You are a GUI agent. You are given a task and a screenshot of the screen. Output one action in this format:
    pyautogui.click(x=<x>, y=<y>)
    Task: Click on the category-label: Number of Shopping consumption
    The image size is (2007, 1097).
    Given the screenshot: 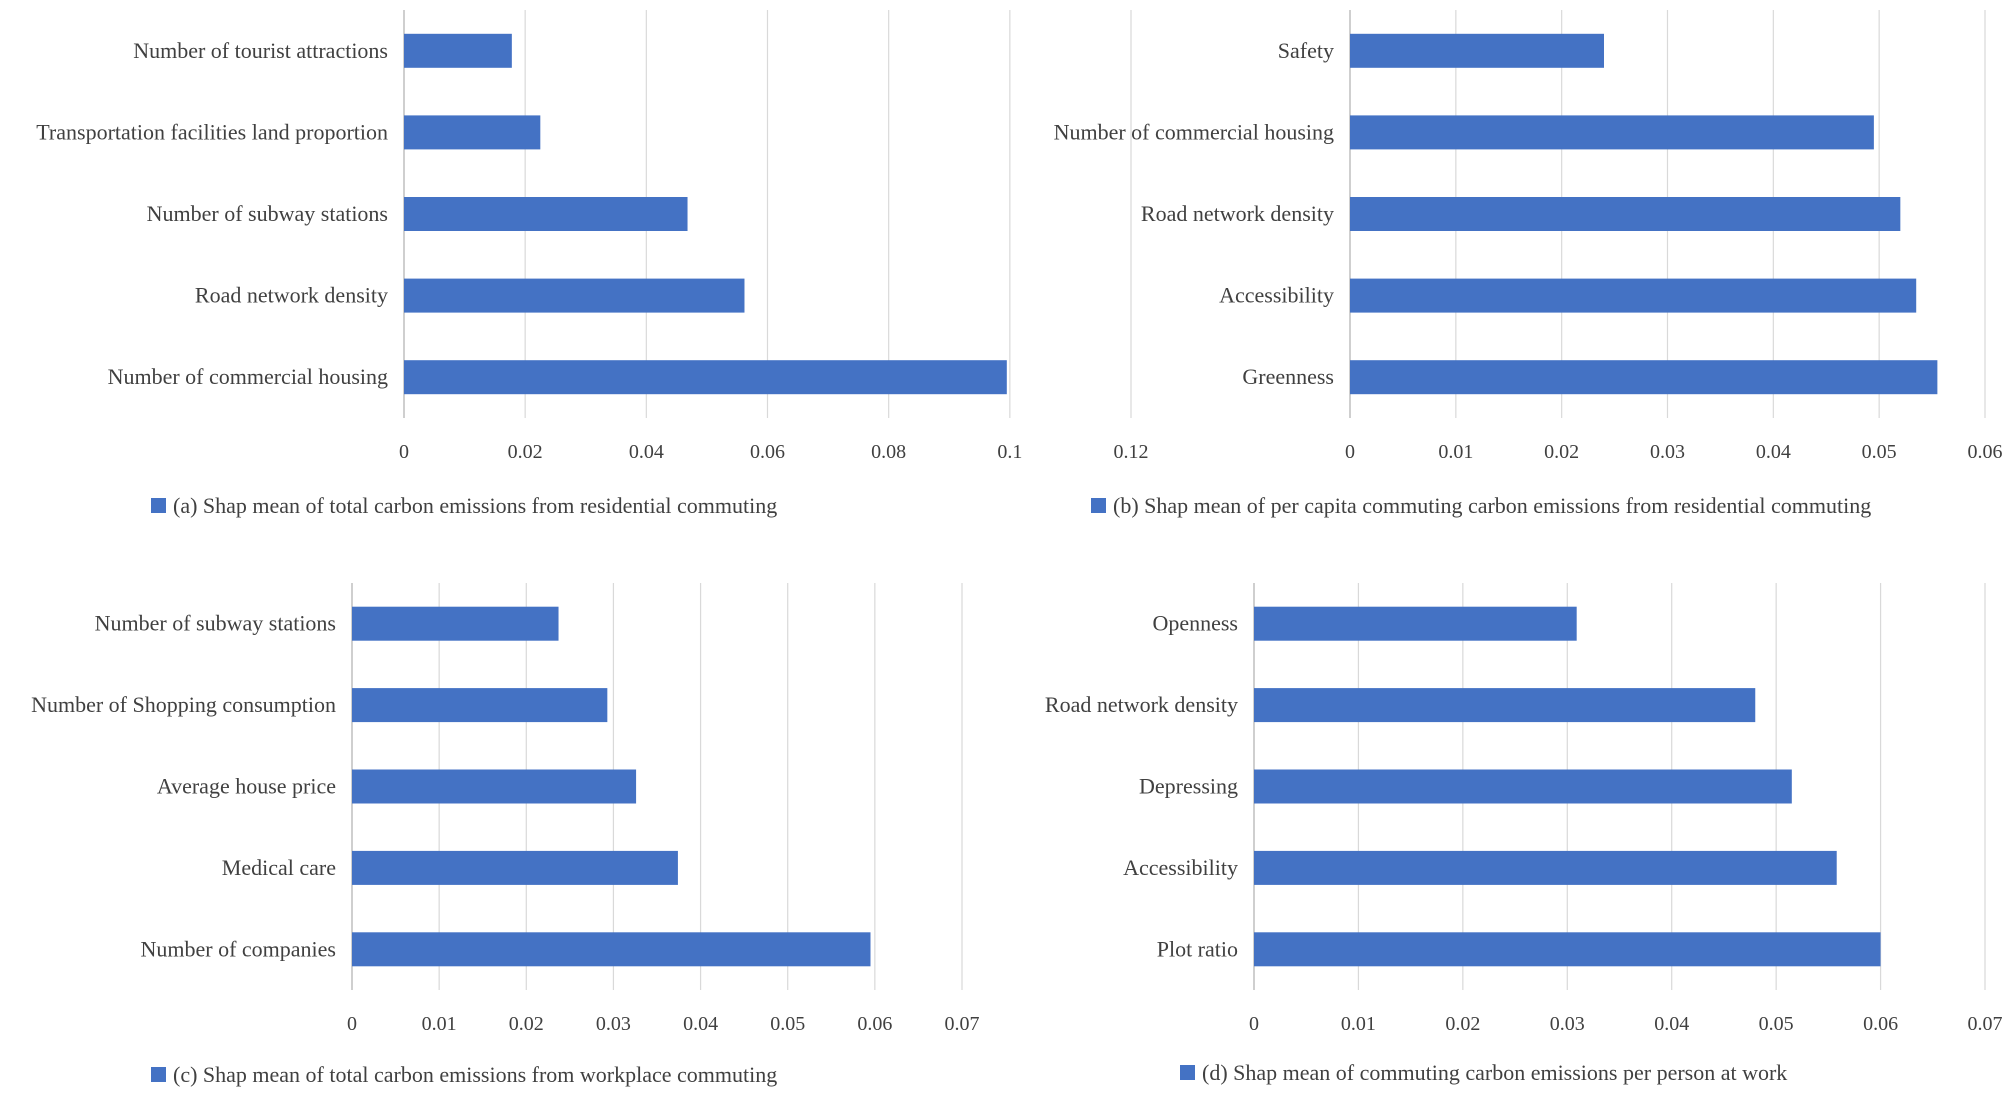 What is the action you would take?
    pyautogui.click(x=183, y=704)
    